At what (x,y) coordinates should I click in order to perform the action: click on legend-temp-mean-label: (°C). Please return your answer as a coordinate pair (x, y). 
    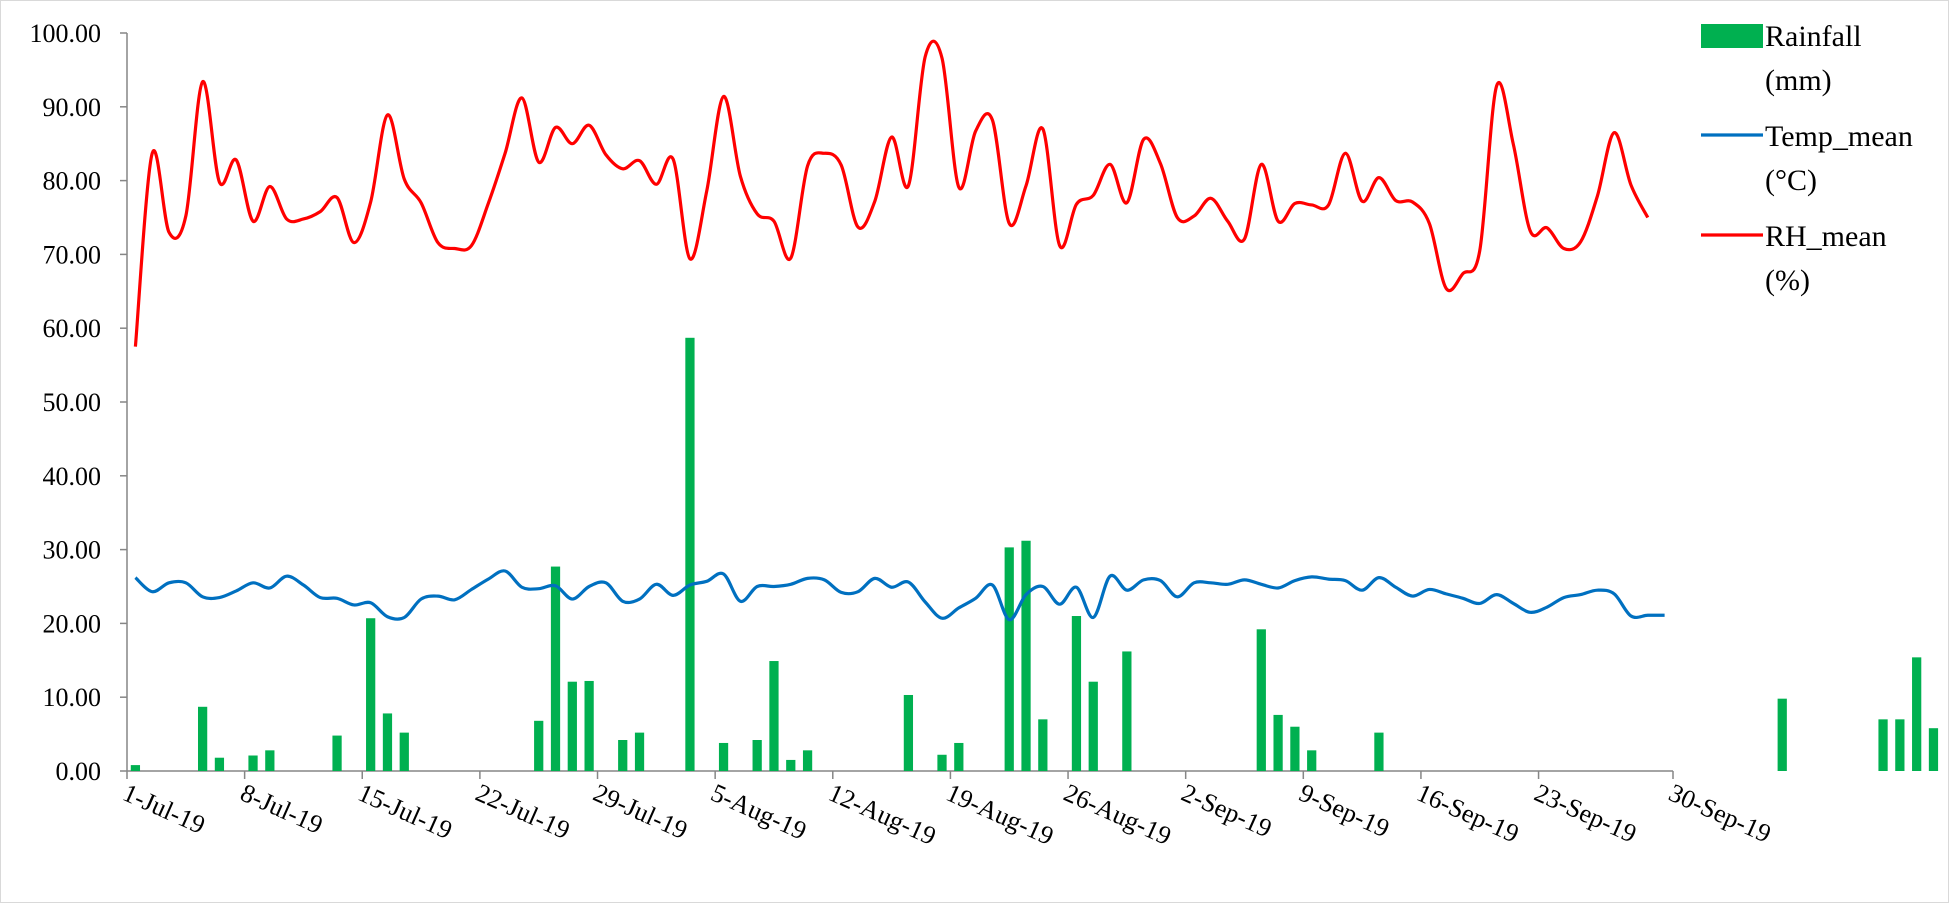
    Looking at the image, I should click on (1791, 180).